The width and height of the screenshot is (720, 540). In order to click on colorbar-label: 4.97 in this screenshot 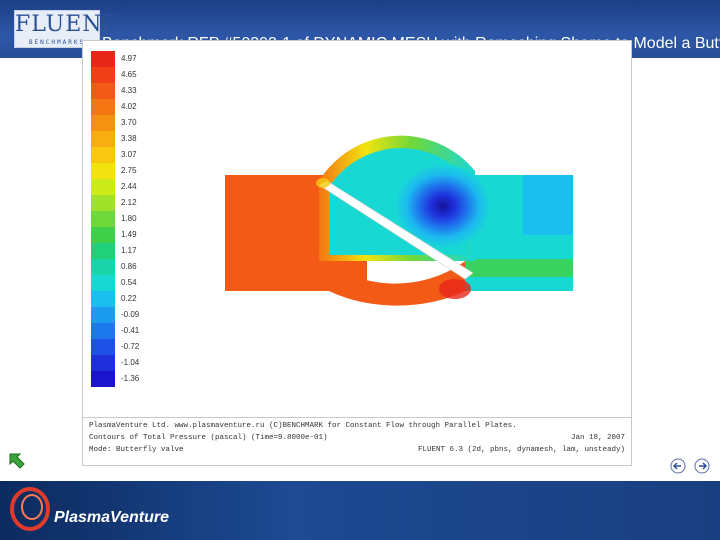, I will do `click(129, 58)`.